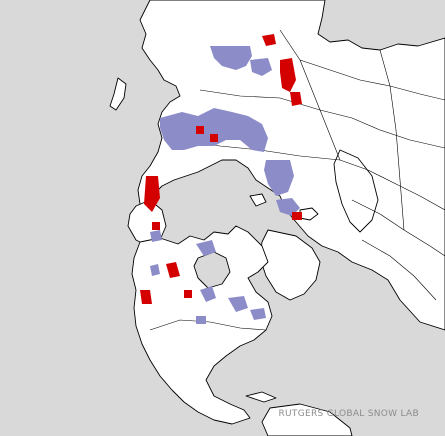 The image size is (445, 436). What do you see at coordinates (118, 94) in the screenshot?
I see `japan` at bounding box center [118, 94].